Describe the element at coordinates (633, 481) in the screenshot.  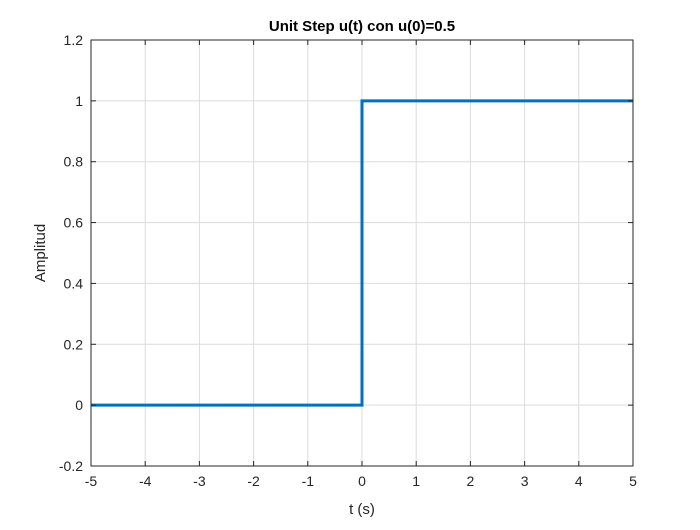
I see `x-tick-label: 5` at that location.